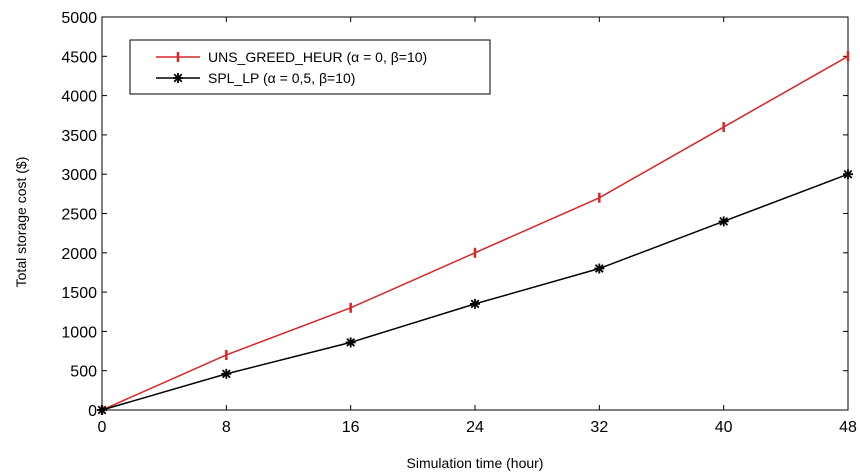 This screenshot has width=860, height=475. I want to click on y-axis-title: Total storage cost ($), so click(21, 222).